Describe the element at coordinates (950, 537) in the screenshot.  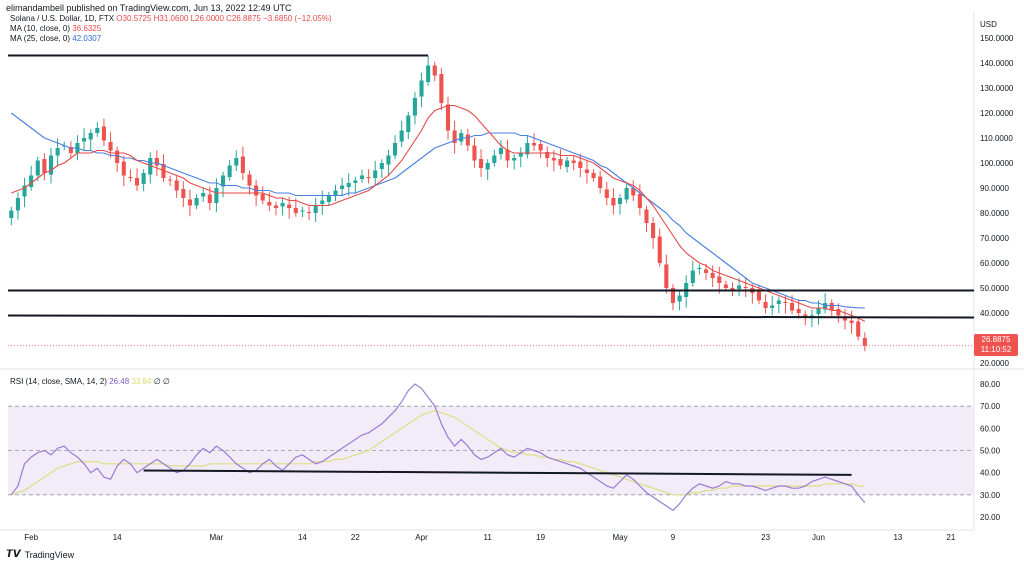
I see `time-tick-label: 21` at that location.